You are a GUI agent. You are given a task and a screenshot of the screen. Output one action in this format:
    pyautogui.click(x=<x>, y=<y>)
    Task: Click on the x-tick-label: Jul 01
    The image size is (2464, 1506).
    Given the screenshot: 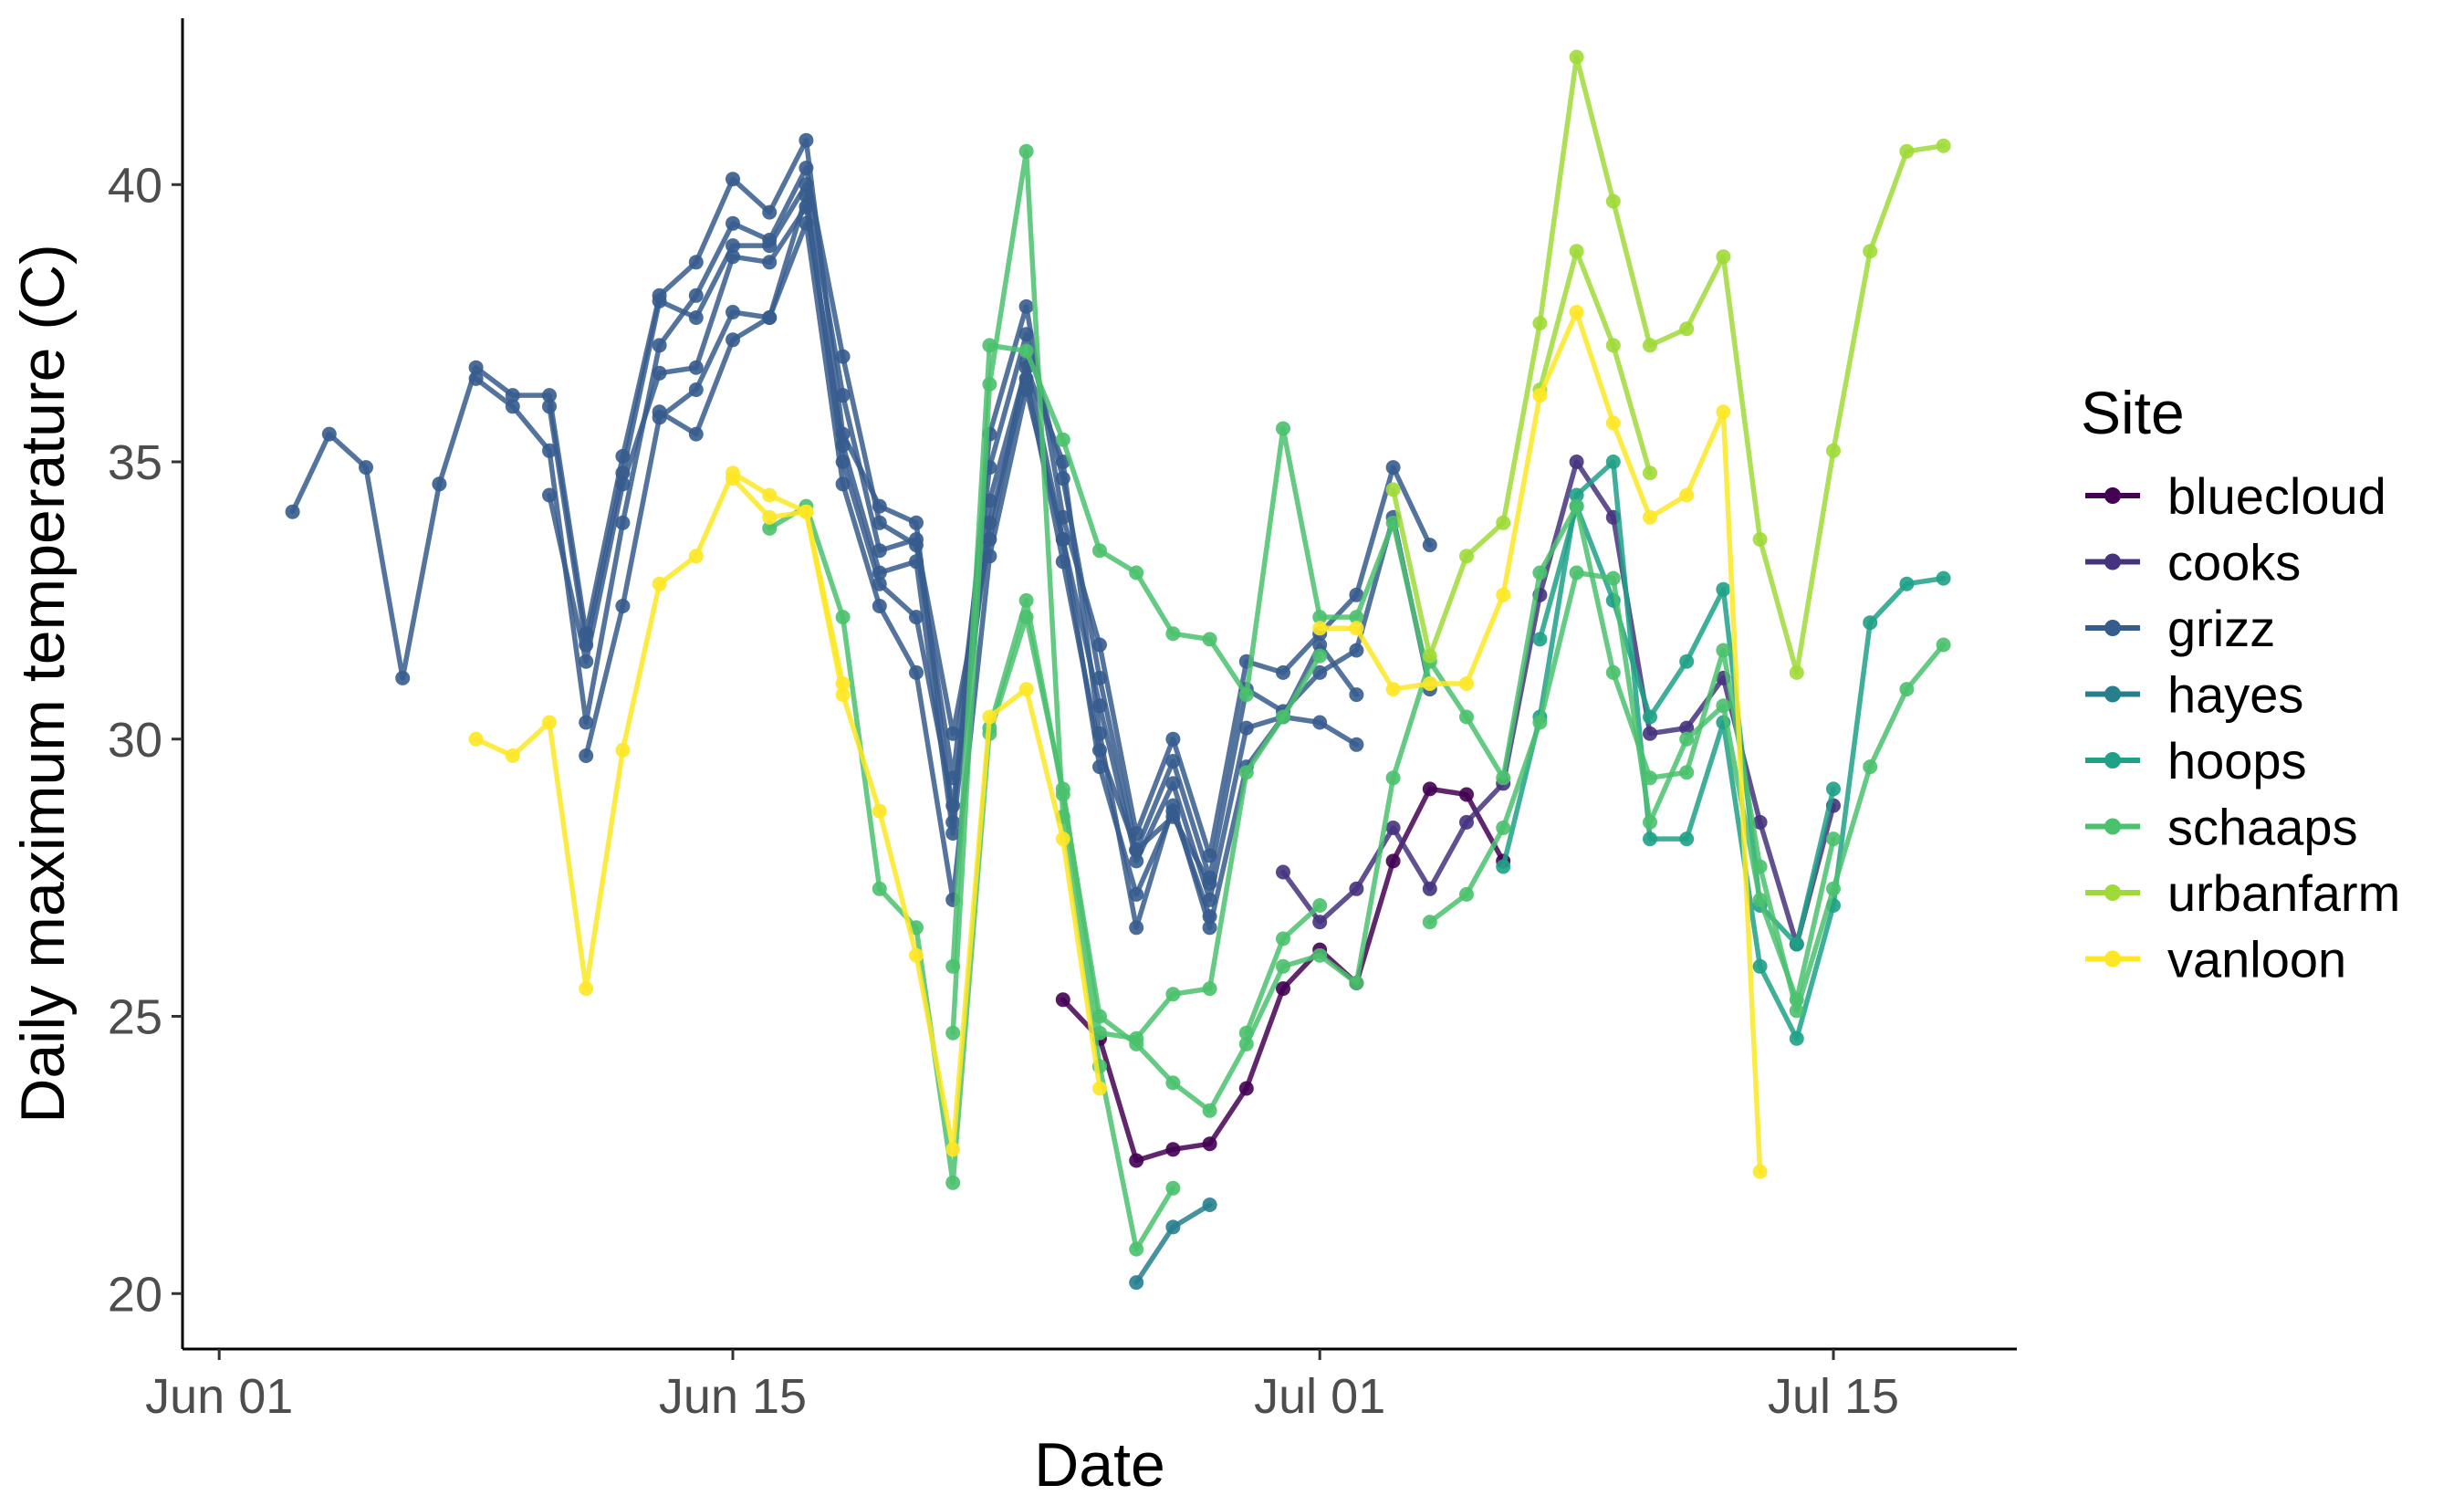 What is the action you would take?
    pyautogui.click(x=1319, y=1396)
    